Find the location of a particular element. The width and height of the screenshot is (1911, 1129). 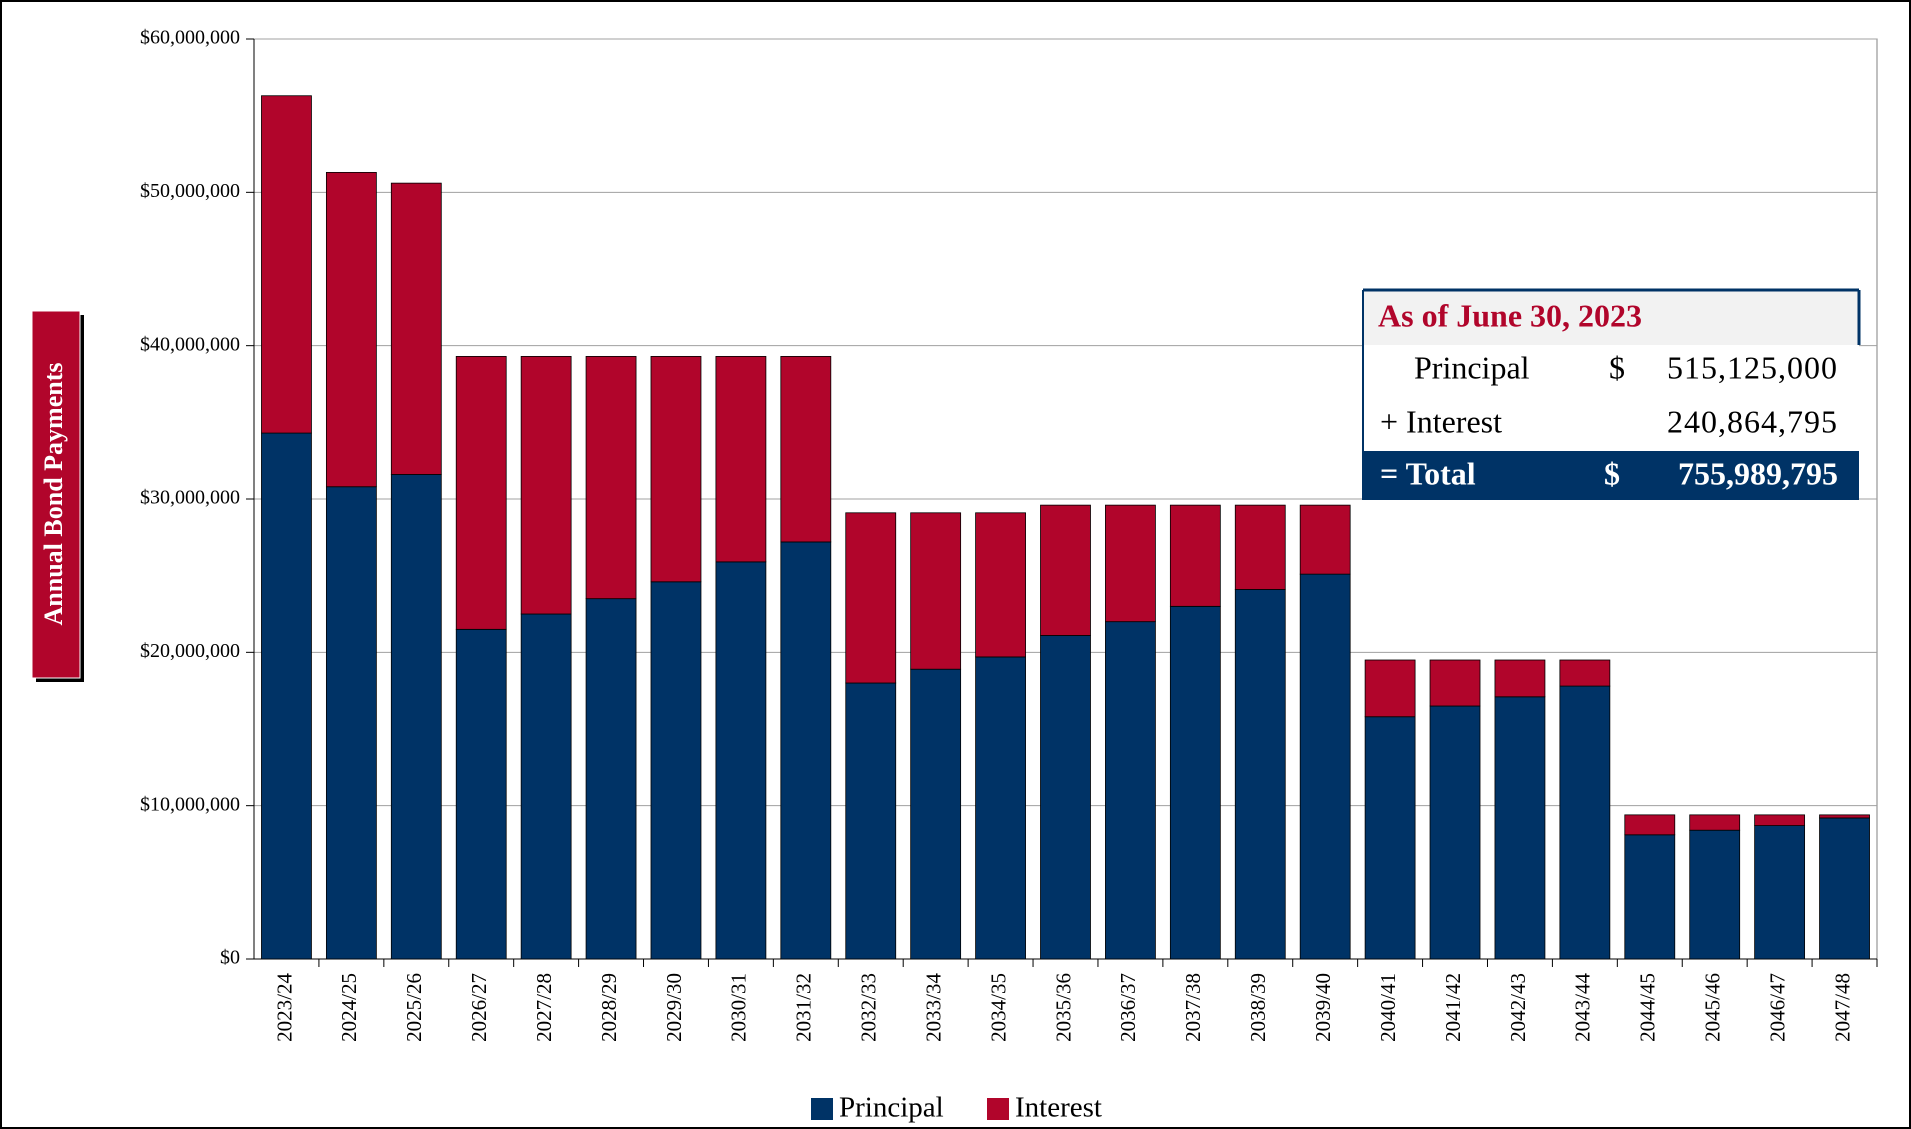

summary-title-bg is located at coordinates (1611, 317).